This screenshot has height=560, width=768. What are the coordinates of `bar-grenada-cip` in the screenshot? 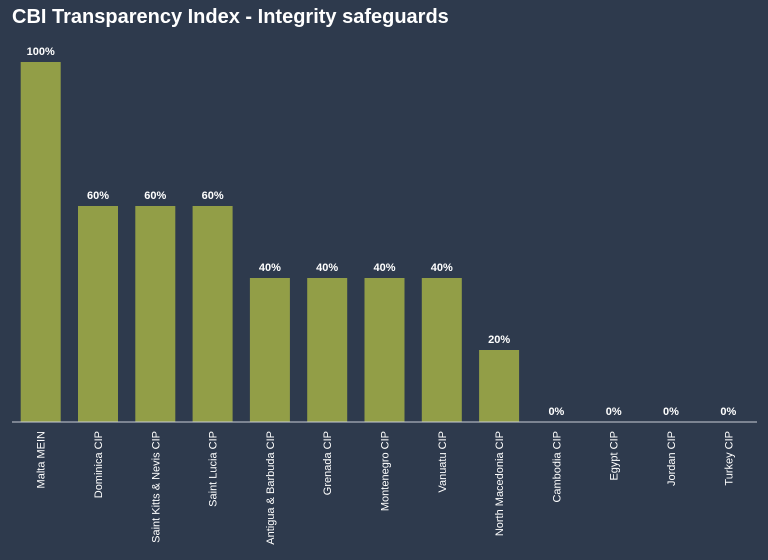 It's located at (327, 350).